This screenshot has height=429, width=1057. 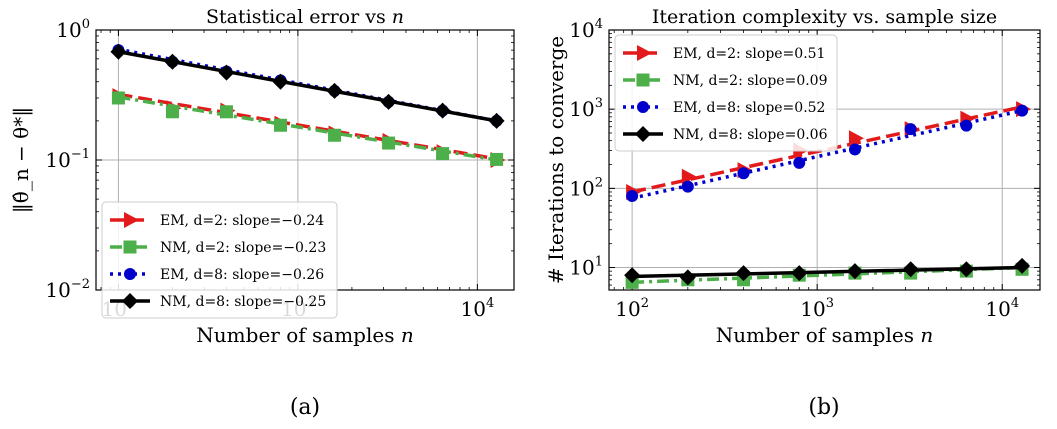 What do you see at coordinates (67, 289) in the screenshot?
I see `y-tick-label-0: 10⁻²` at bounding box center [67, 289].